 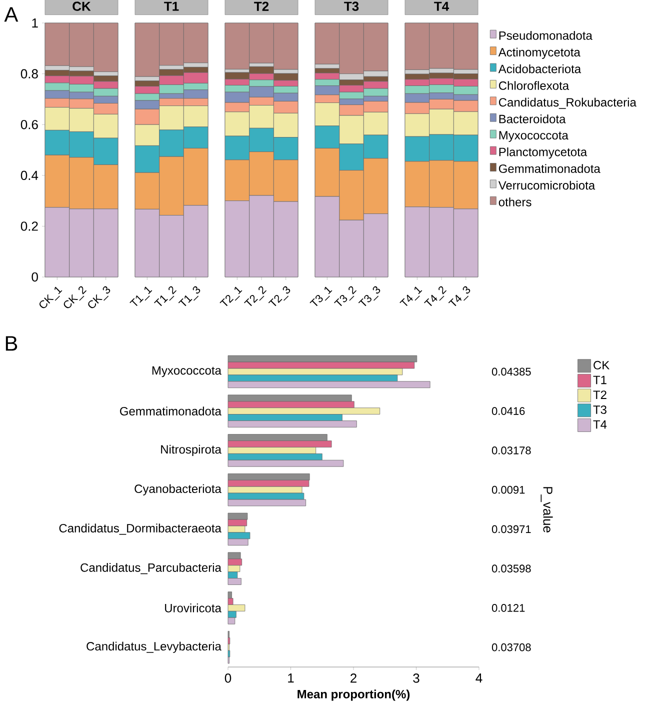 What do you see at coordinates (354, 695) in the screenshot?
I see `x-axis-title: Mean proportion(%)` at bounding box center [354, 695].